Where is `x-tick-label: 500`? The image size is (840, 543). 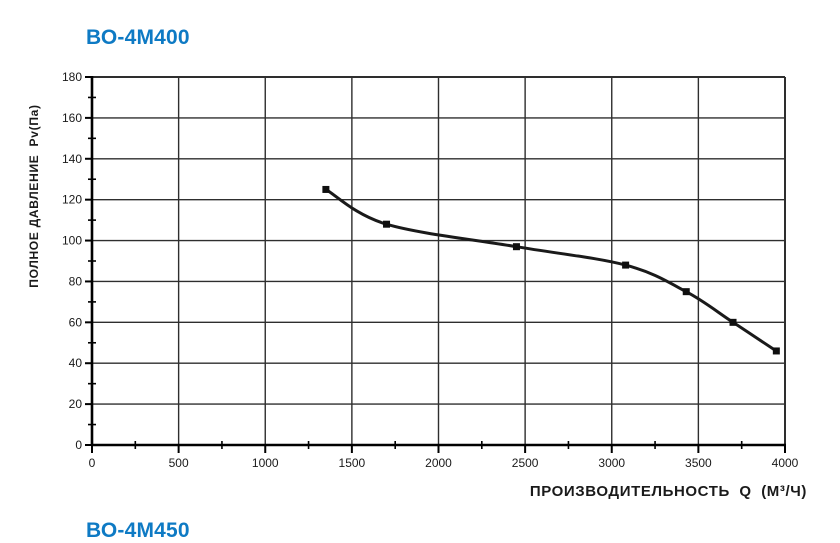 x-tick-label: 500 is located at coordinates (179, 463).